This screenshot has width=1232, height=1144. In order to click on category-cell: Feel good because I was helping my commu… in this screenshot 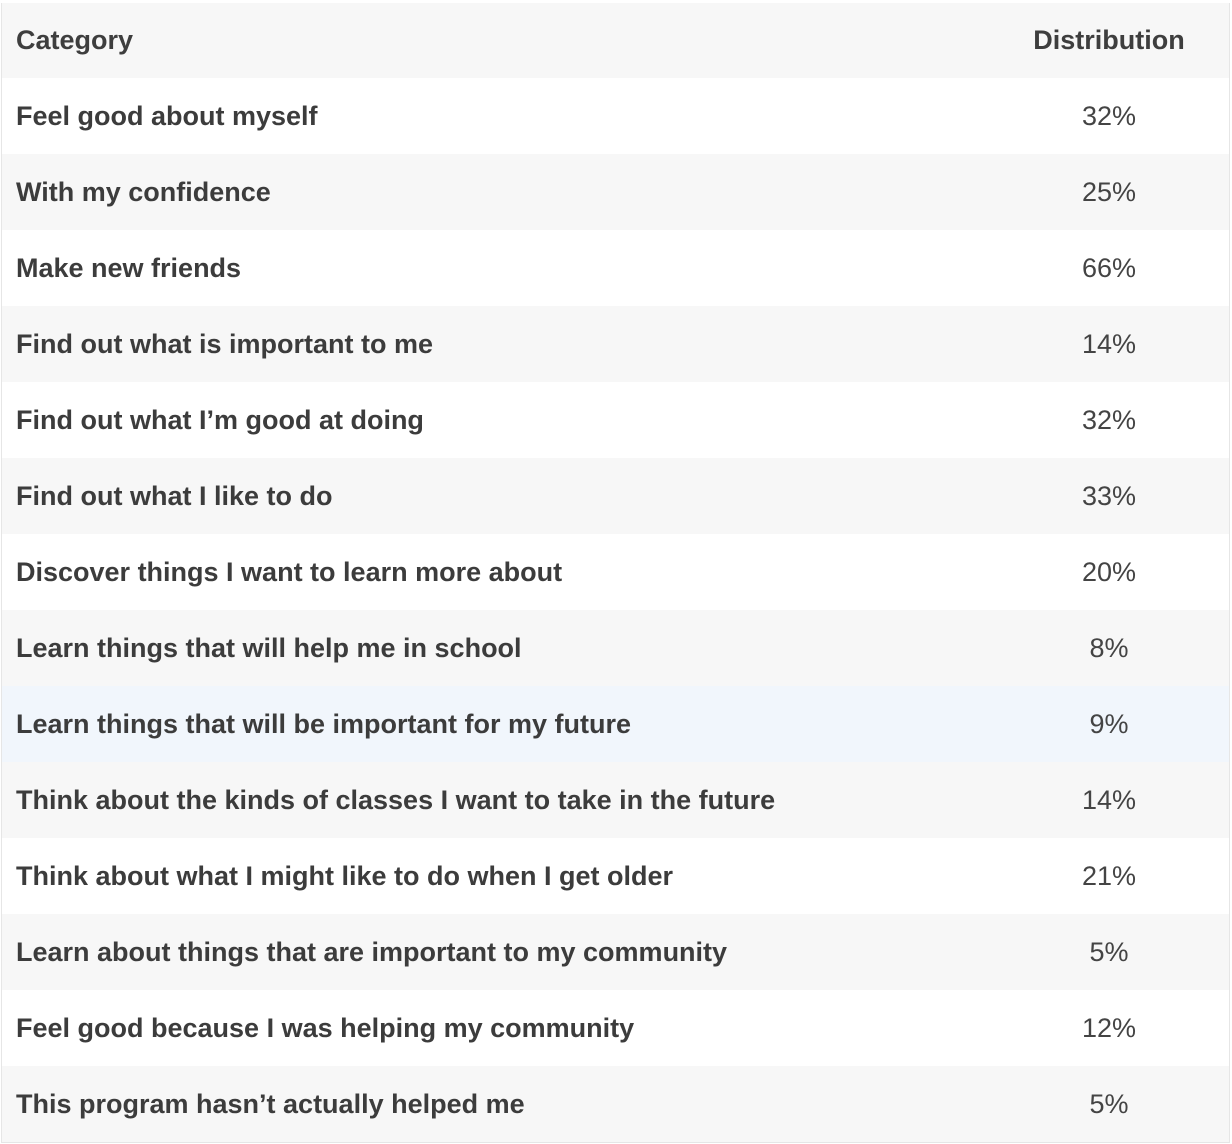, I will do `click(325, 1027)`.